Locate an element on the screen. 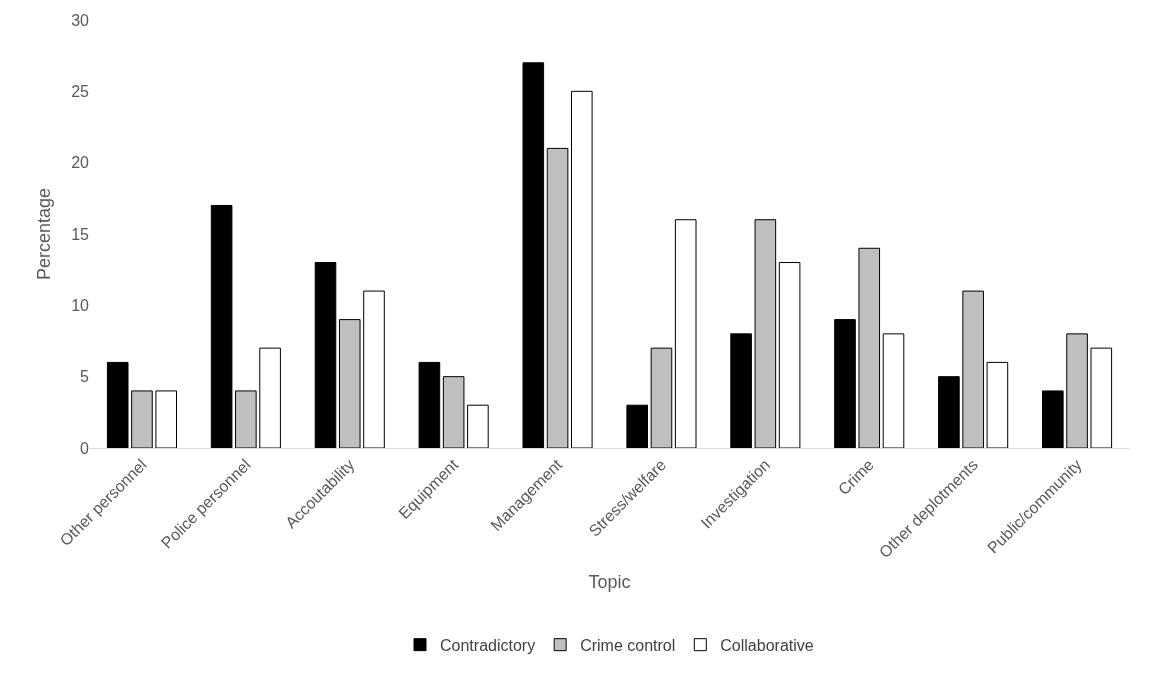  legend-label: Collaborative is located at coordinates (767, 645).